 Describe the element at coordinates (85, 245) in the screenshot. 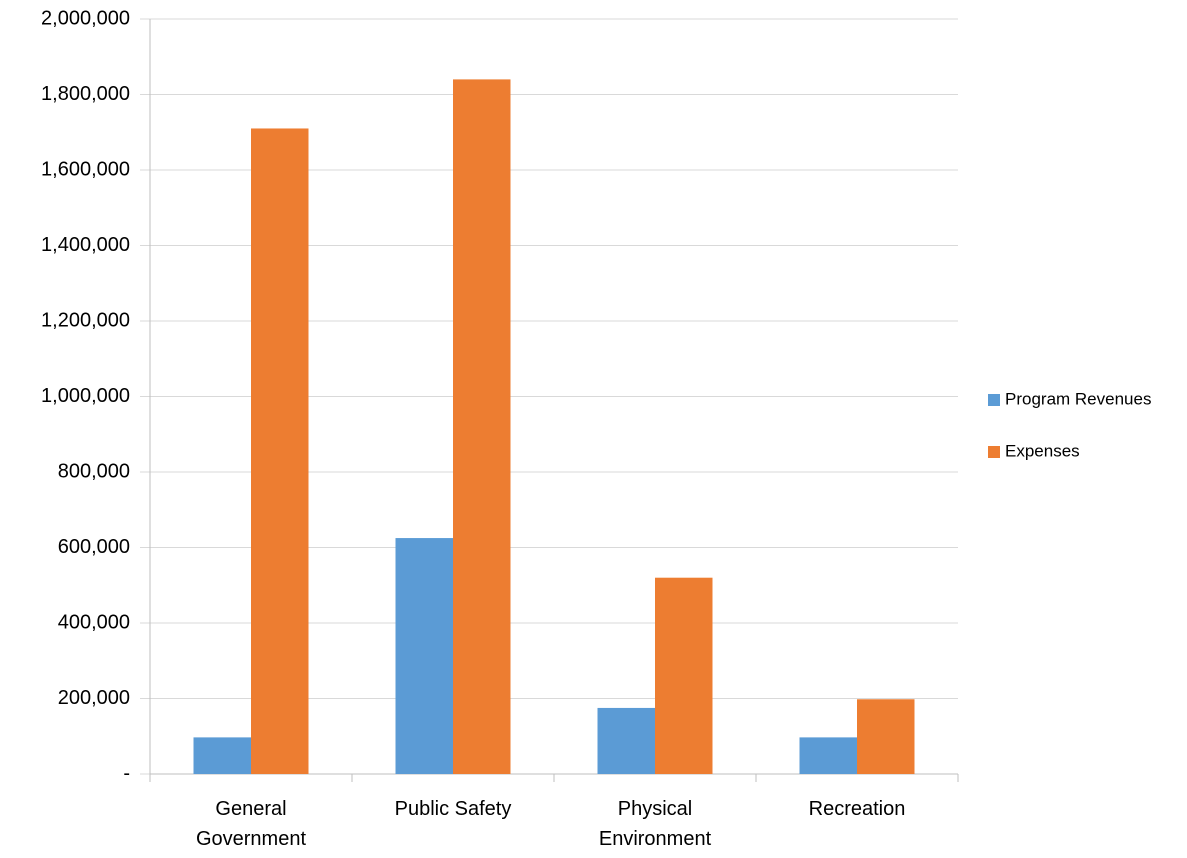

I see `y-tick-label: 1,400,000` at that location.